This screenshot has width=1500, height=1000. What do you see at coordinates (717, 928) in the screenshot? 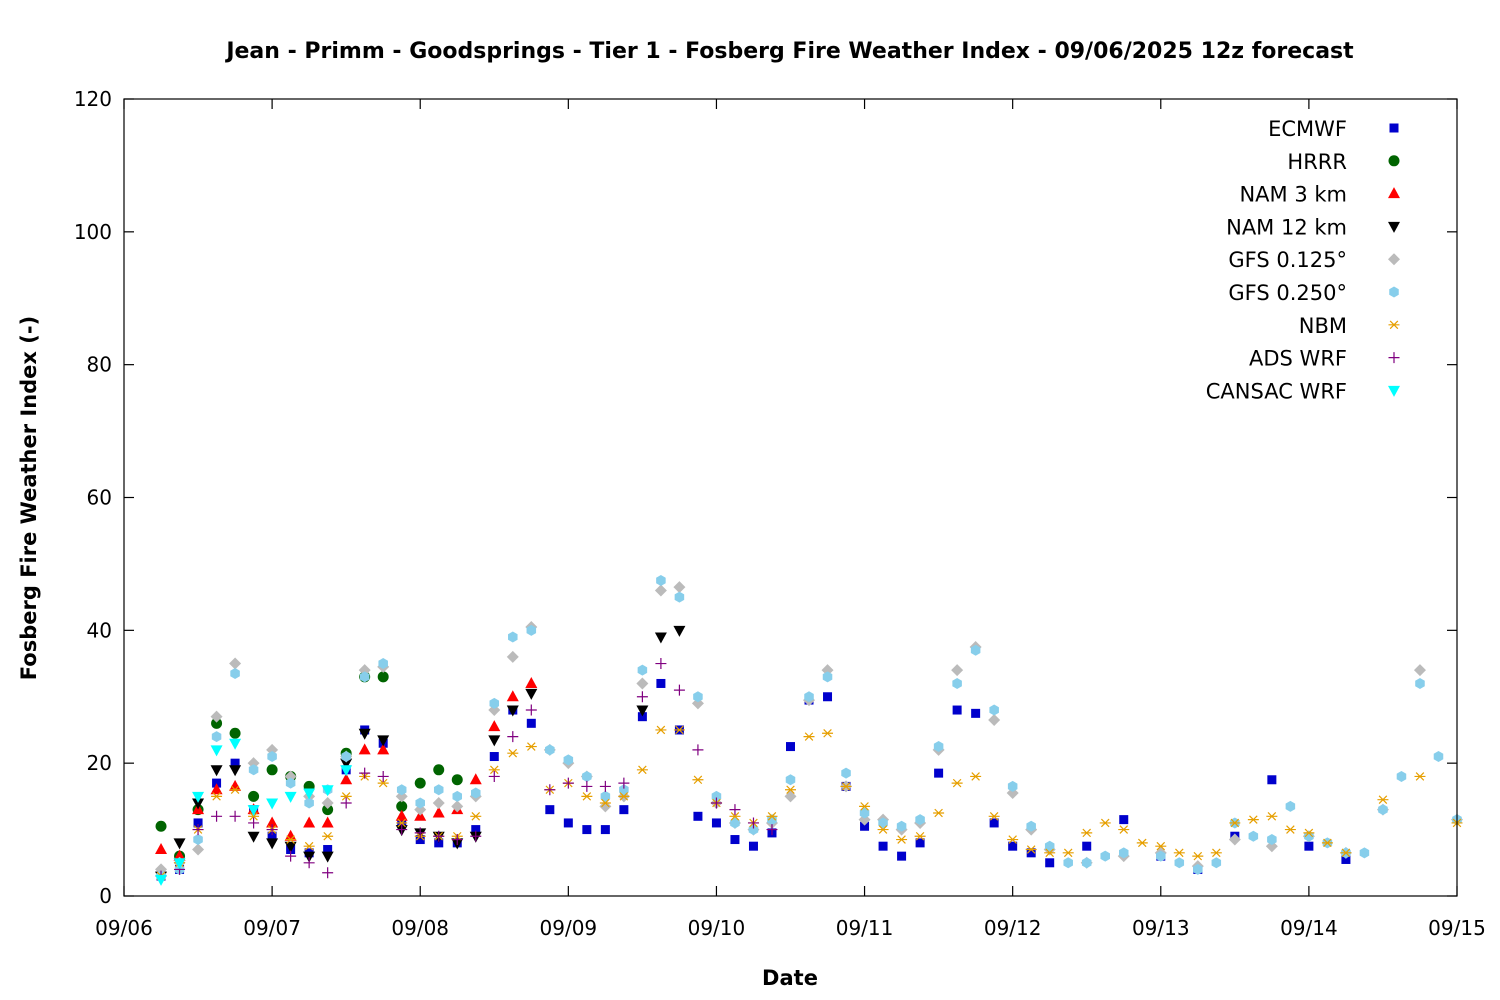
I see `x-tick-label: 09/10` at bounding box center [717, 928].